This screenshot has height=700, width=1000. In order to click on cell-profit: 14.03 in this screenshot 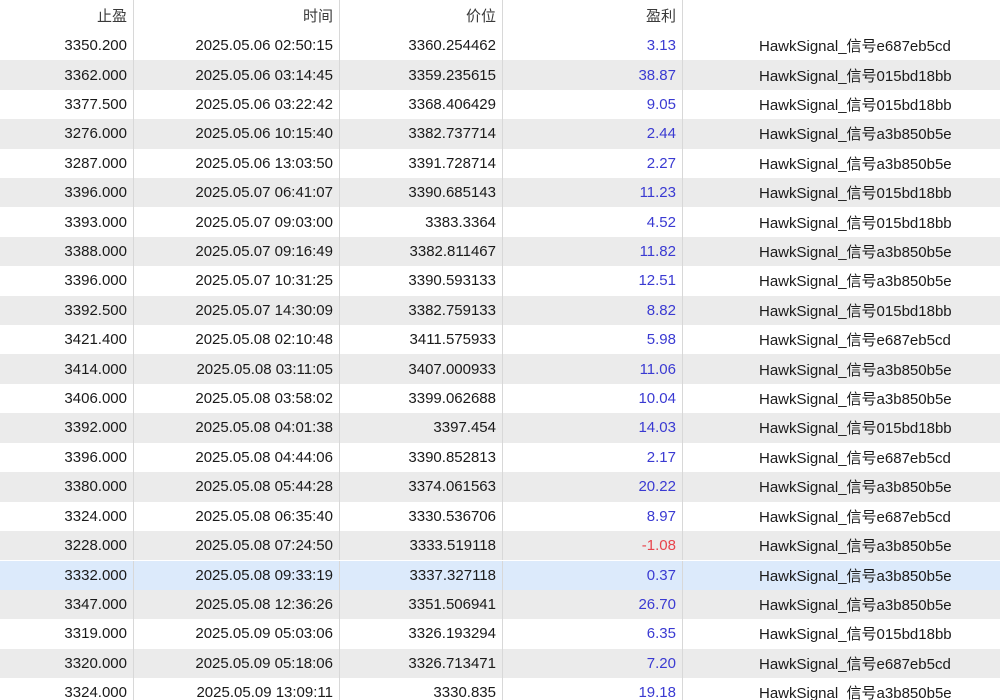, I will do `click(593, 428)`.